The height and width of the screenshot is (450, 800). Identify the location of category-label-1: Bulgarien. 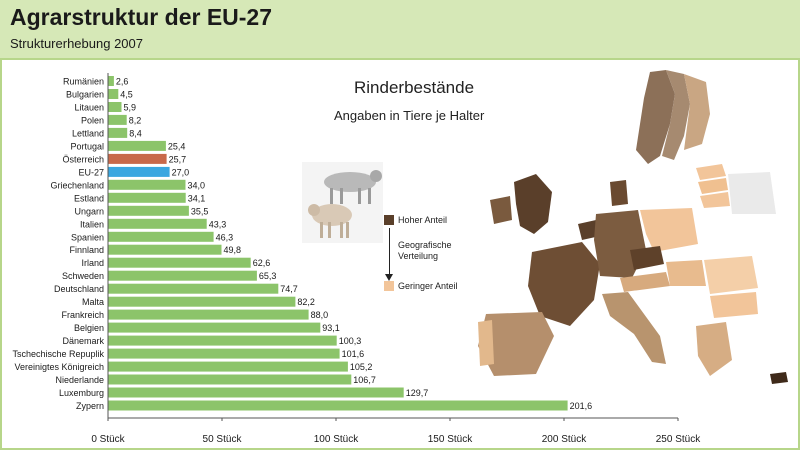
(85, 95).